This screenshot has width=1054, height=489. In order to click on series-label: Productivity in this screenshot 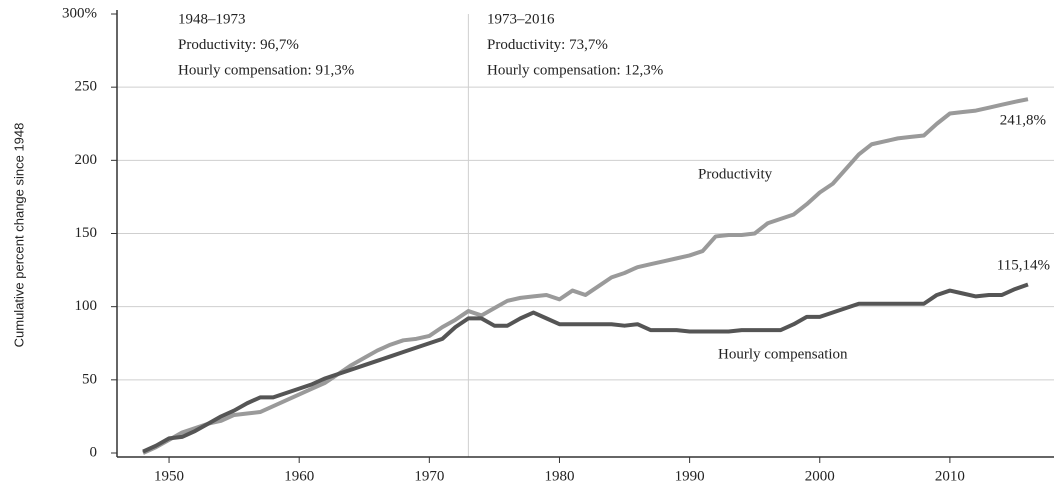, I will do `click(735, 174)`.